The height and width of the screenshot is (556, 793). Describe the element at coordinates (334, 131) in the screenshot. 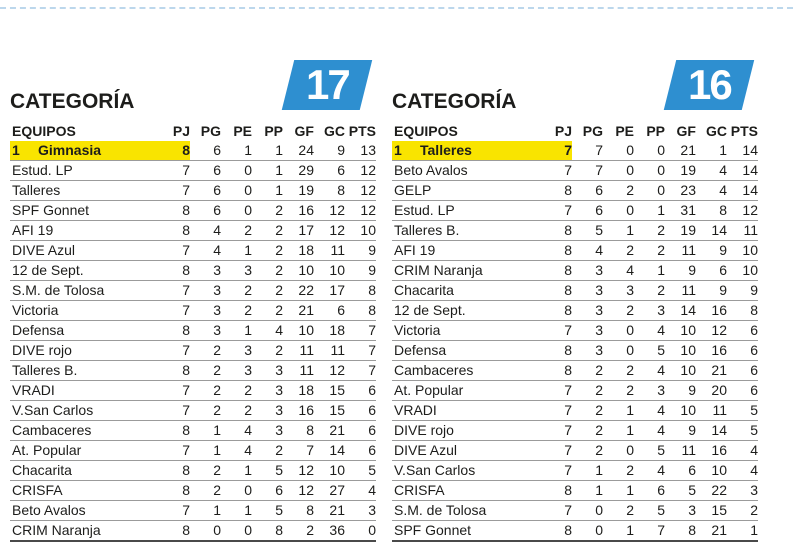

I see `col-header-gc: GC` at that location.